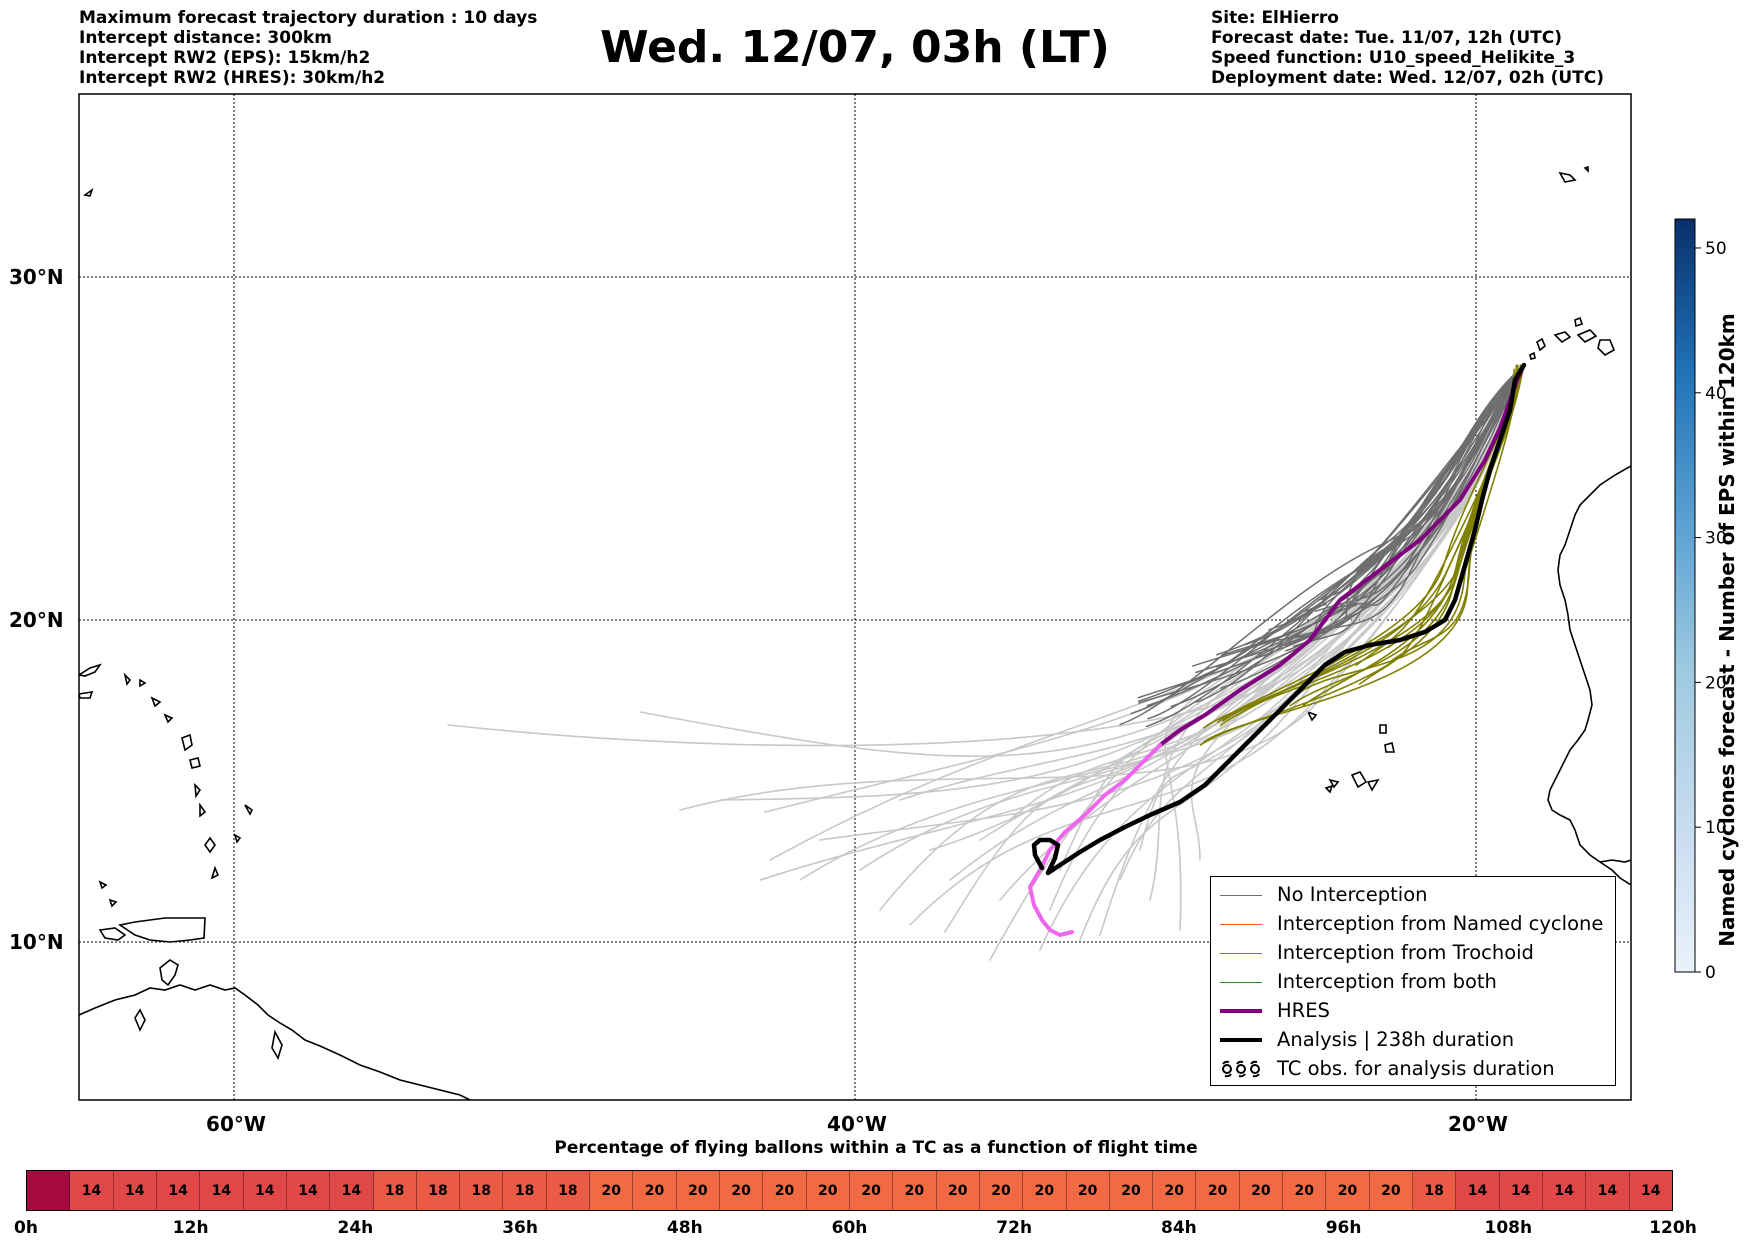  I want to click on legend-item-both: Interception from both, so click(1354, 981).